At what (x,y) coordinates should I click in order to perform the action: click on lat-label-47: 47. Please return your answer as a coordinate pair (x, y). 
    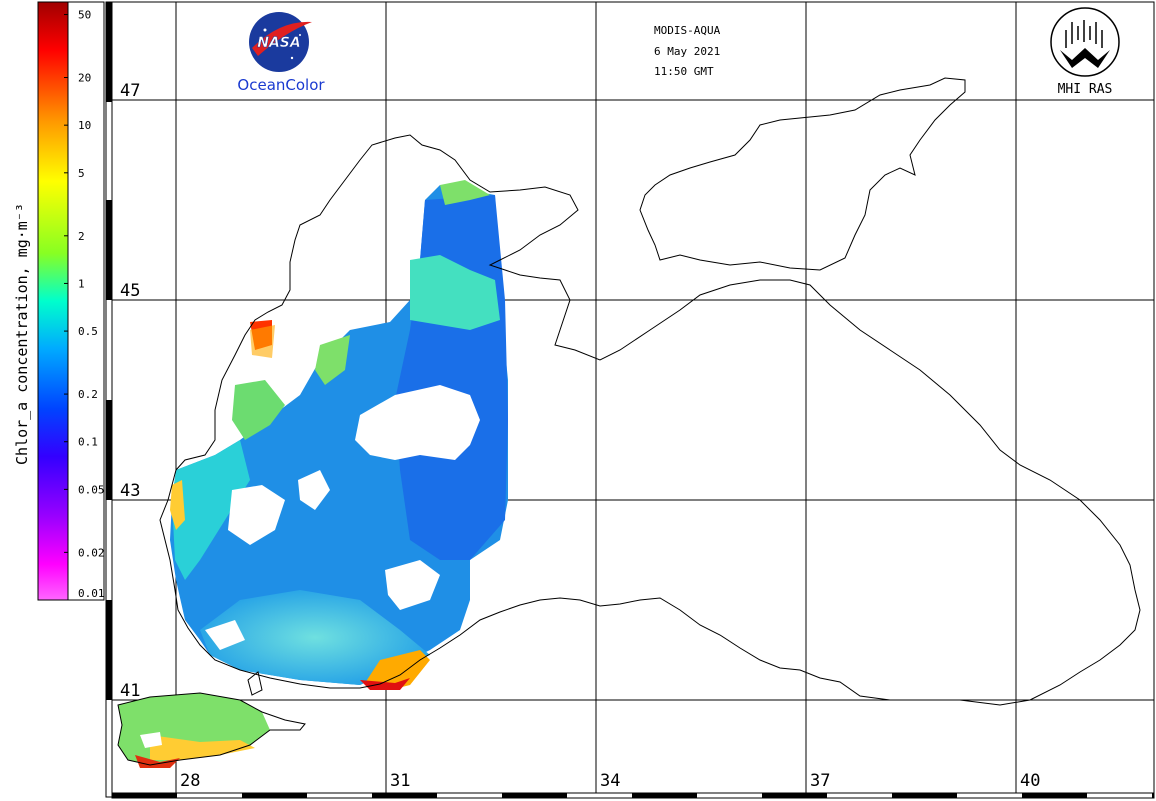
    Looking at the image, I should click on (130, 91).